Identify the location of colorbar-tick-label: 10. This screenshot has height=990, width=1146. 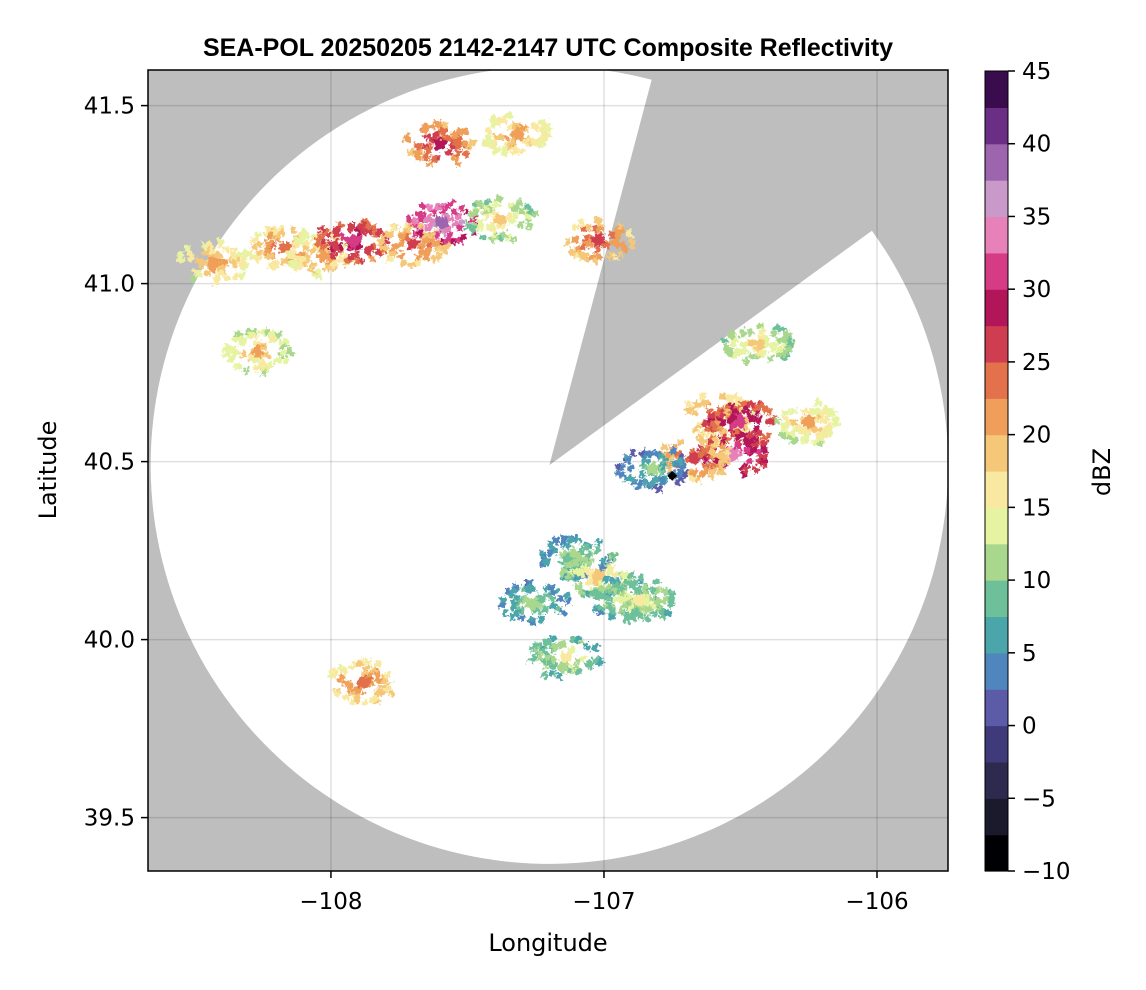
(1036, 581).